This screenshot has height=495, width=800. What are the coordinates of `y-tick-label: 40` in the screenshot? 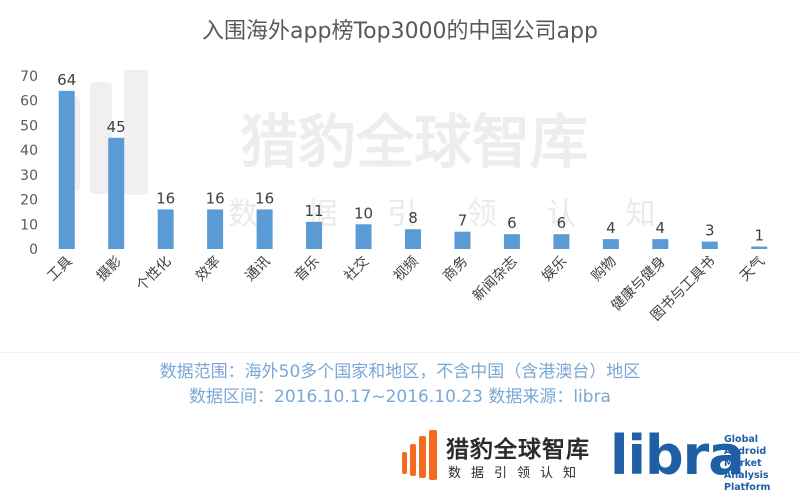 It's located at (29, 151).